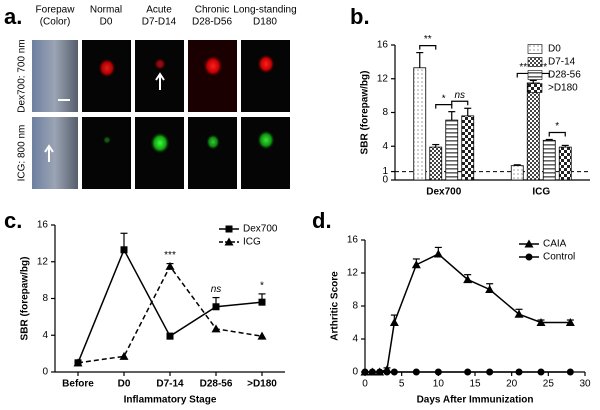 This screenshot has width=600, height=410. I want to click on fluorescence-images, so click(186, 114).